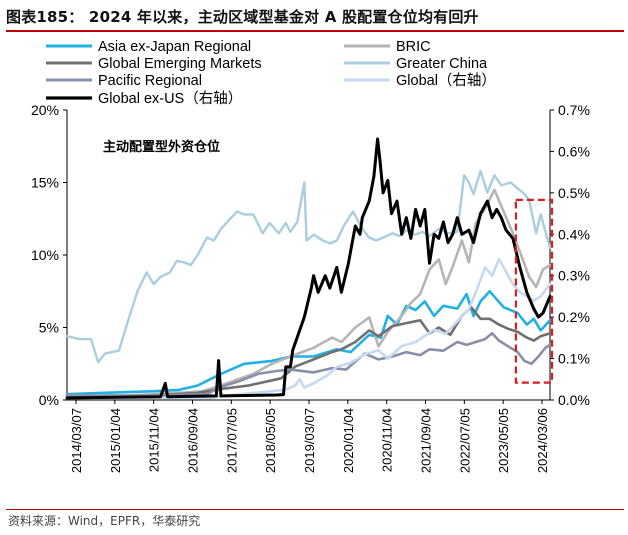 The width and height of the screenshot is (628, 535). I want to click on x-tick-label: 2022/07/05, so click(464, 440).